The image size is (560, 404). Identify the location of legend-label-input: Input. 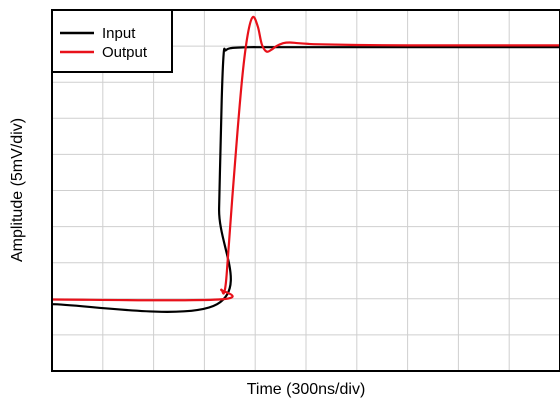
(119, 33).